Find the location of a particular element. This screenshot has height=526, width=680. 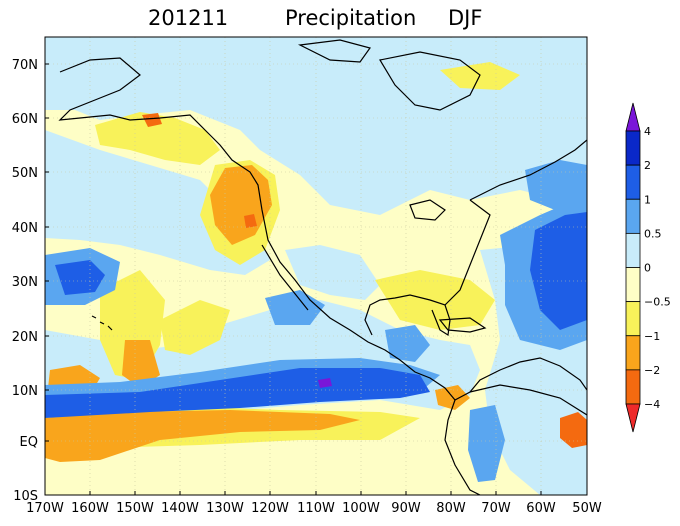

equatorial-orange-band is located at coordinates (202, 436).